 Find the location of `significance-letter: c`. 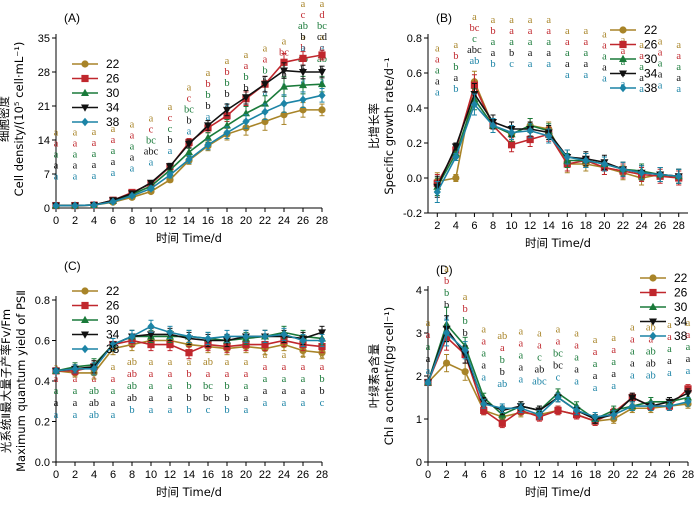

significance-letter: c is located at coordinates (474, 39).